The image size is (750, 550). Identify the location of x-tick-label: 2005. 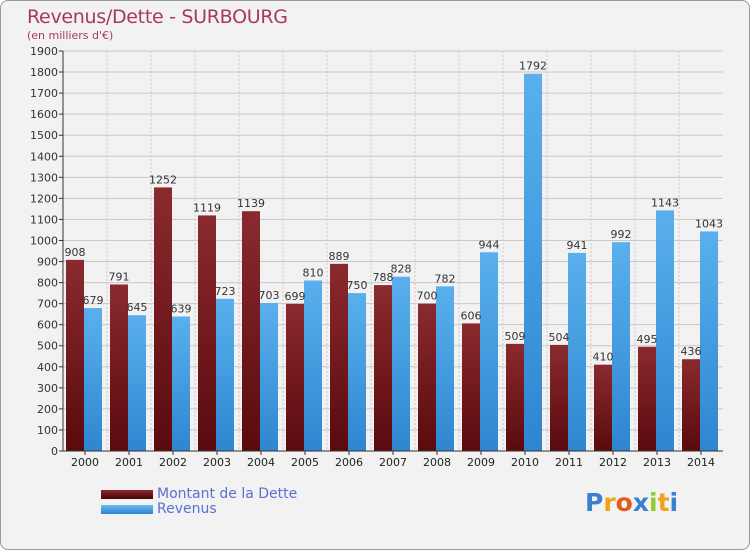
(305, 462).